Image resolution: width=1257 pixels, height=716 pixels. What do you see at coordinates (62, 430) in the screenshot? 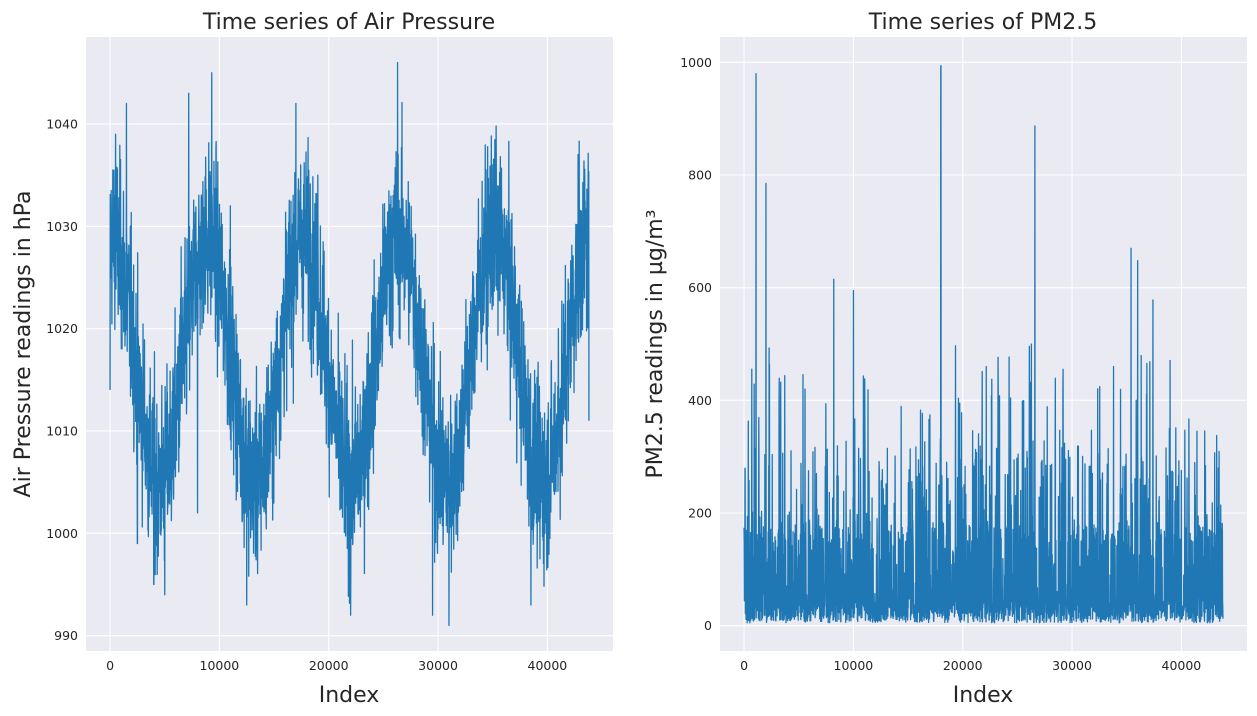
I see `y-tick-label: 1010` at bounding box center [62, 430].